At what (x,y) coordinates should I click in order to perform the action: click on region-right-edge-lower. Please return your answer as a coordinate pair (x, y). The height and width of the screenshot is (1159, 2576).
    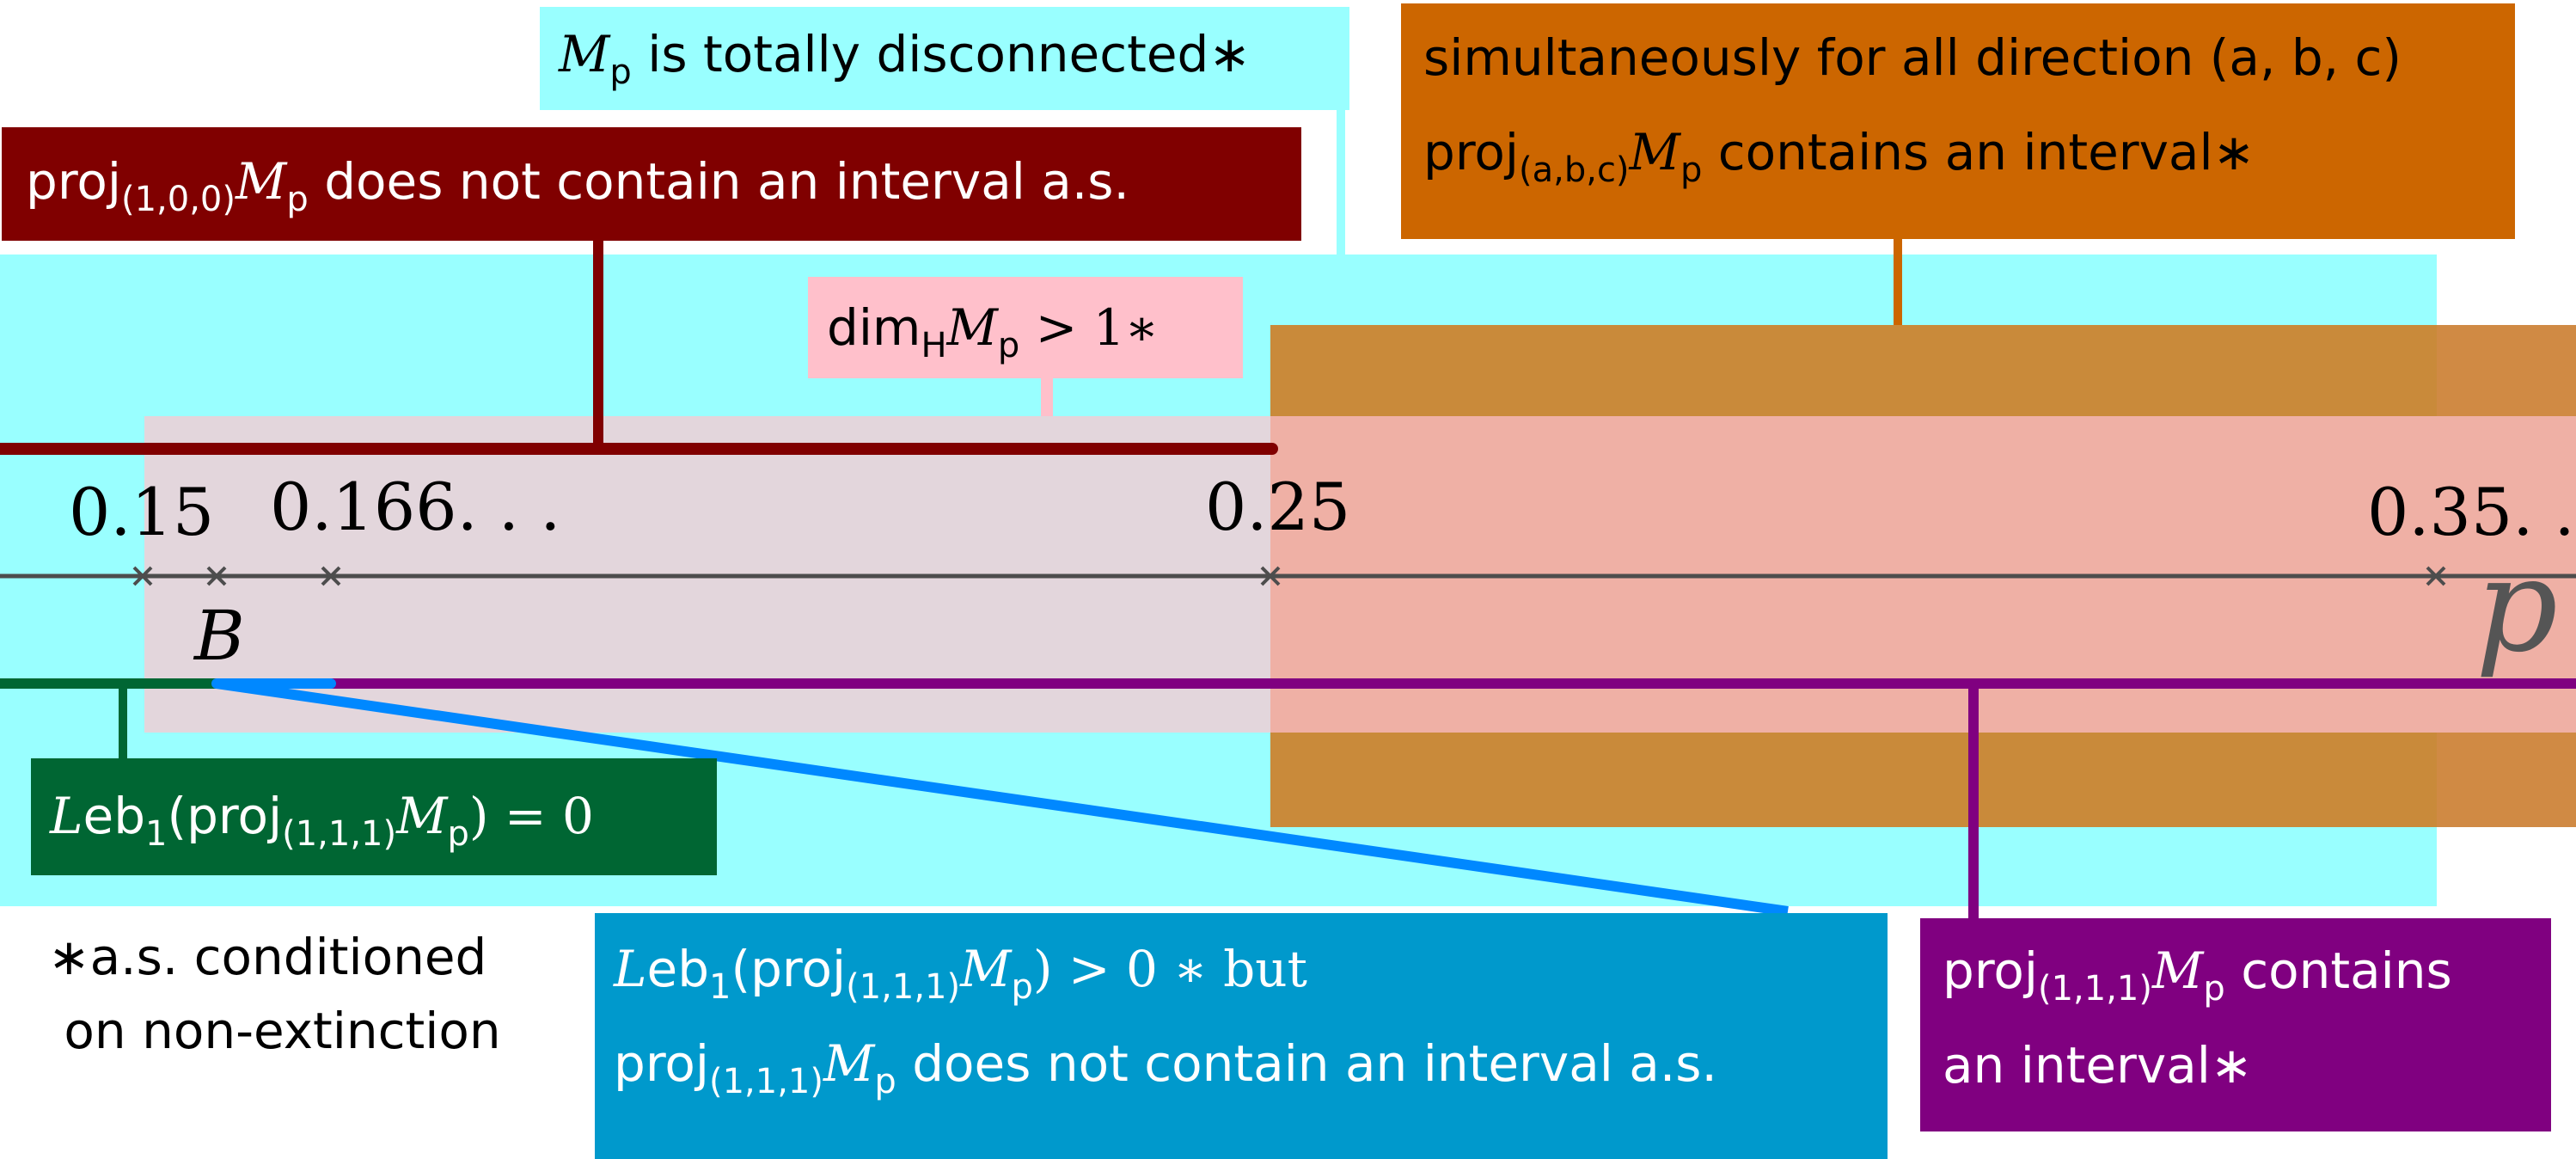
    Looking at the image, I should click on (2506, 780).